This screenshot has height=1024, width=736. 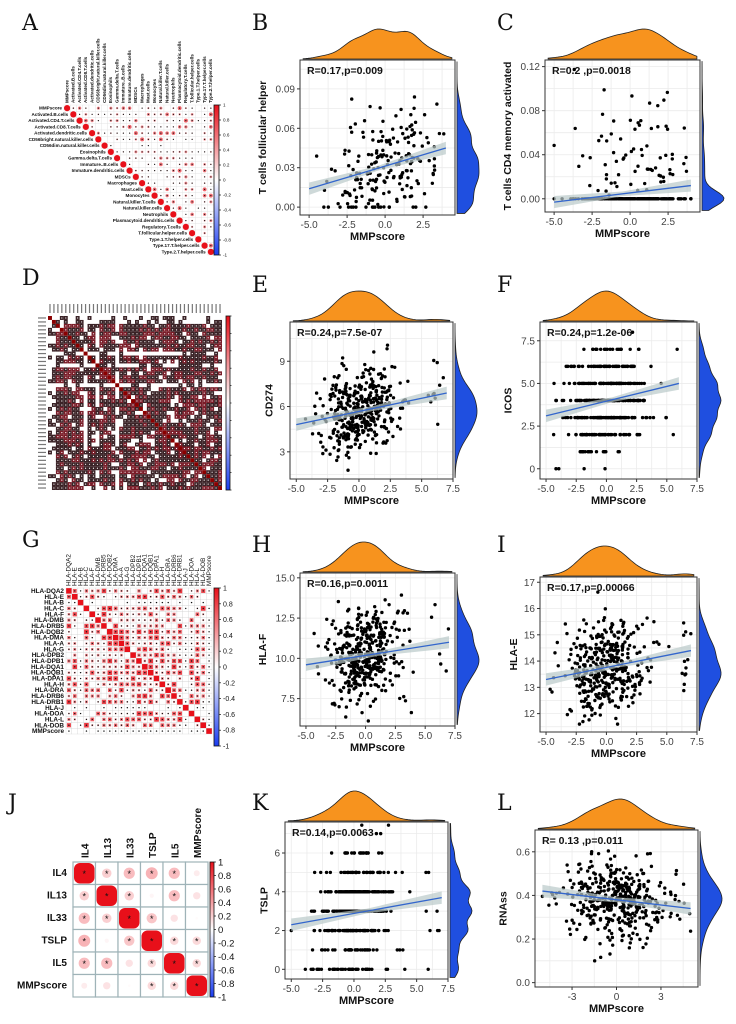 What do you see at coordinates (162, 233) in the screenshot?
I see `row-label: T.follicular.helper.cells` at bounding box center [162, 233].